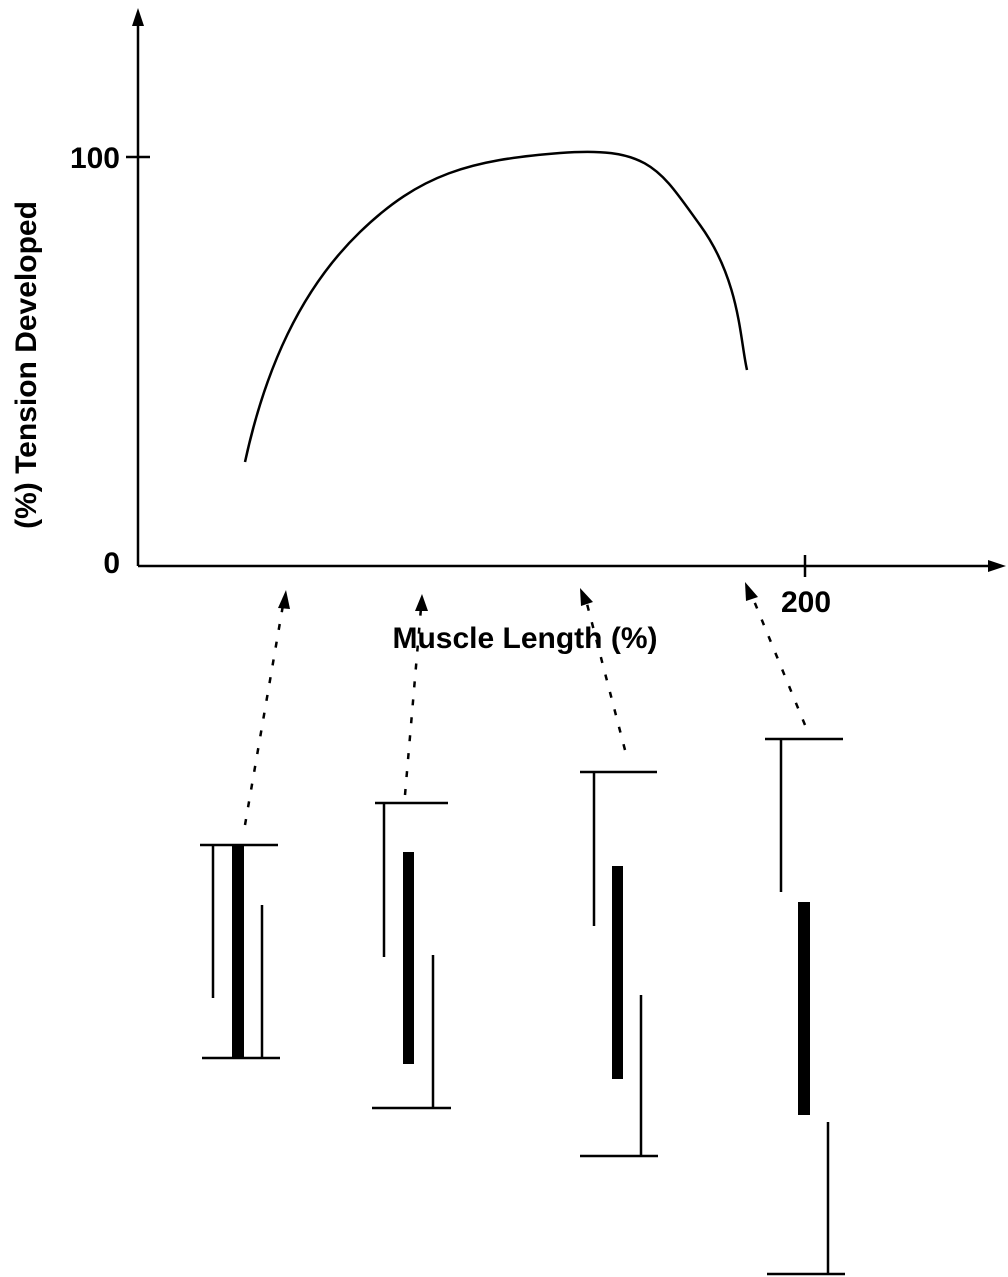  What do you see at coordinates (111, 563) in the screenshot?
I see `y-tick-label: 0` at bounding box center [111, 563].